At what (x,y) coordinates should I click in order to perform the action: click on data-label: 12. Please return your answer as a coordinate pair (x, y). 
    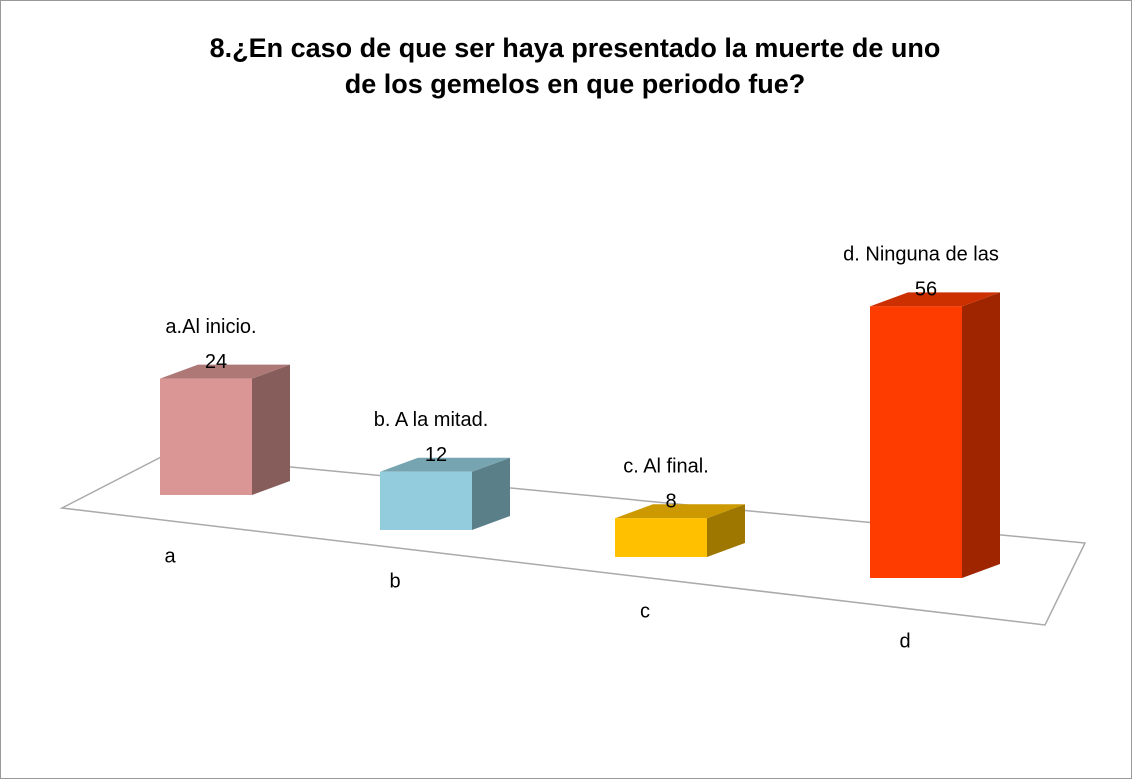
    Looking at the image, I should click on (436, 455).